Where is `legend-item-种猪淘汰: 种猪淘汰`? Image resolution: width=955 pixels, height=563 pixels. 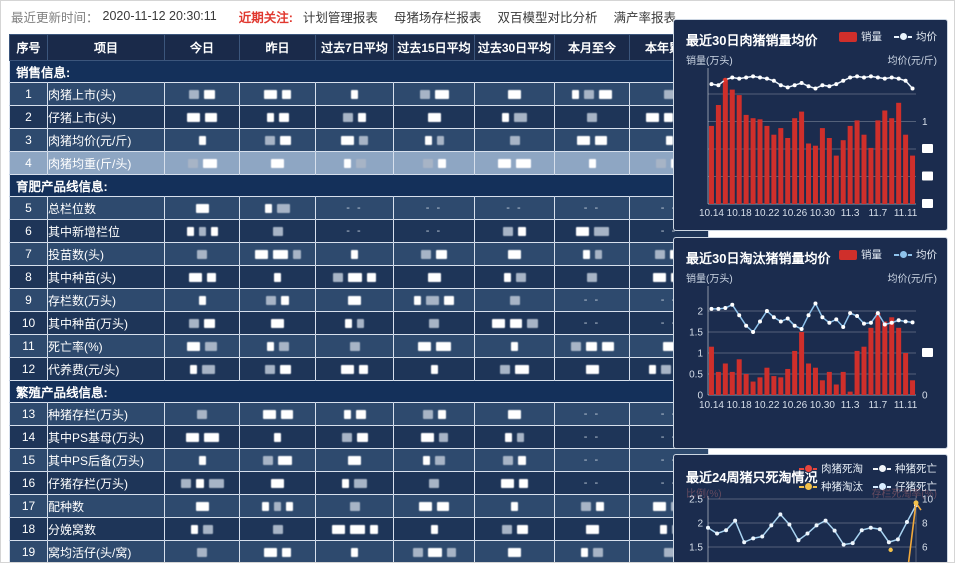
legend-item-种猪淘汰: 种猪淘汰 is located at coordinates (831, 486).